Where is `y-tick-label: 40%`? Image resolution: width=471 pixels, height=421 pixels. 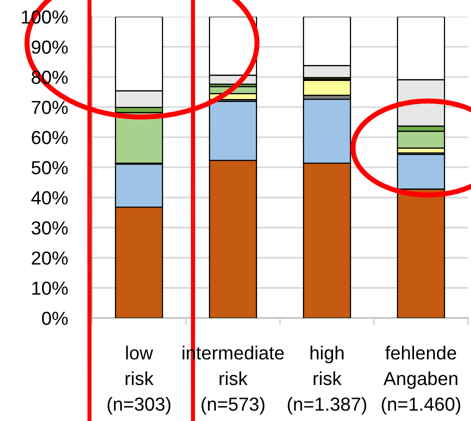
y-tick-label: 40% is located at coordinates (49, 197).